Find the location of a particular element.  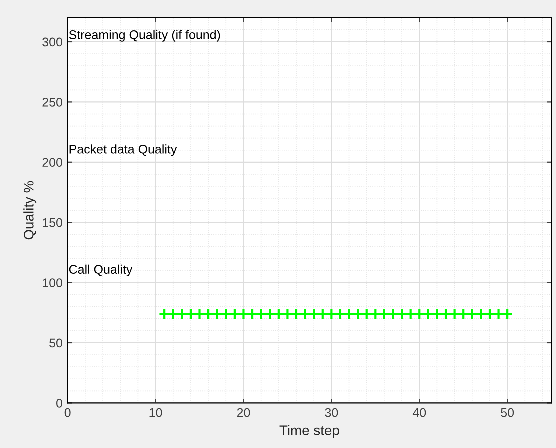

annotation: Call Quality is located at coordinates (101, 270).